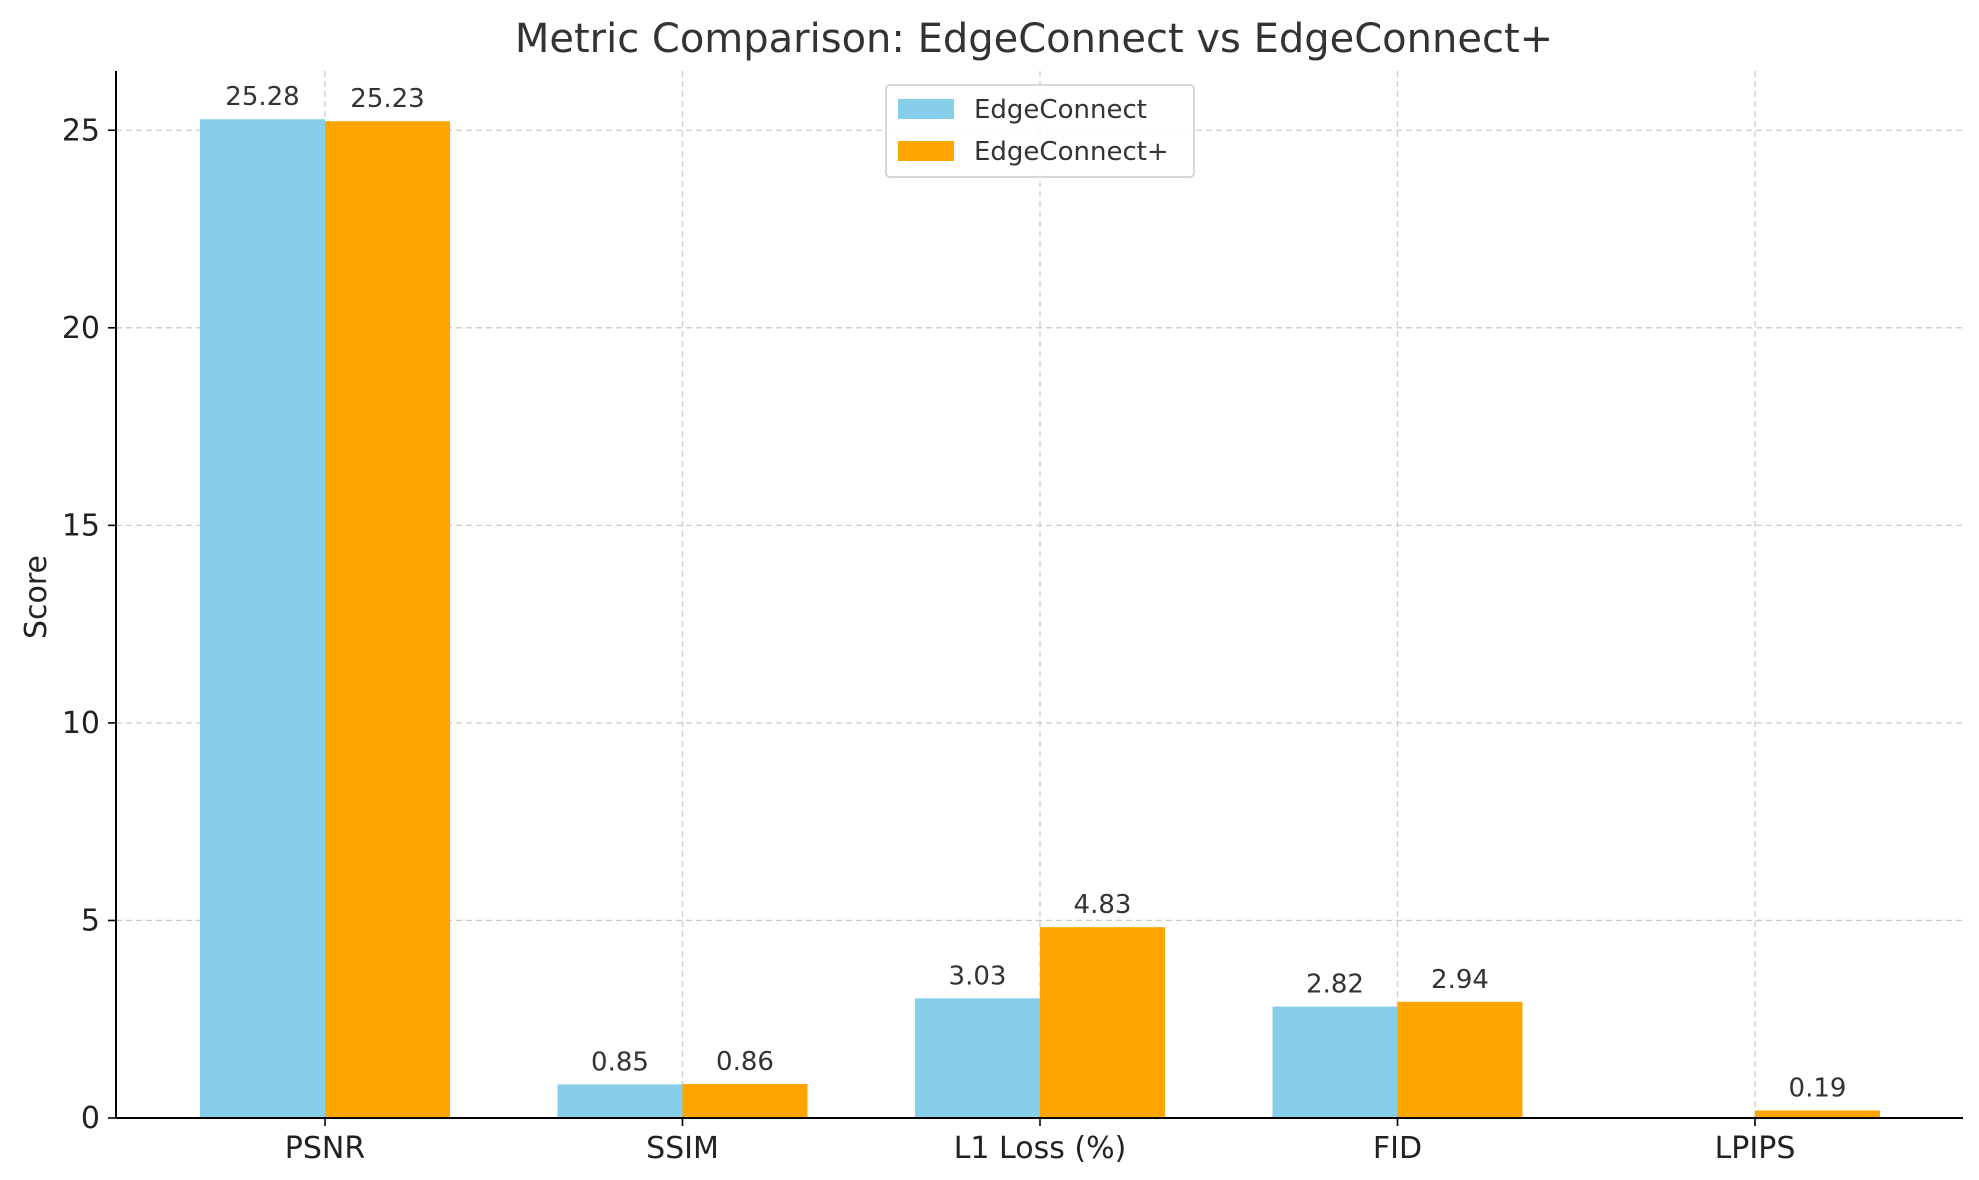 The width and height of the screenshot is (1979, 1180). What do you see at coordinates (81, 130) in the screenshot?
I see `y-tick-label: 25` at bounding box center [81, 130].